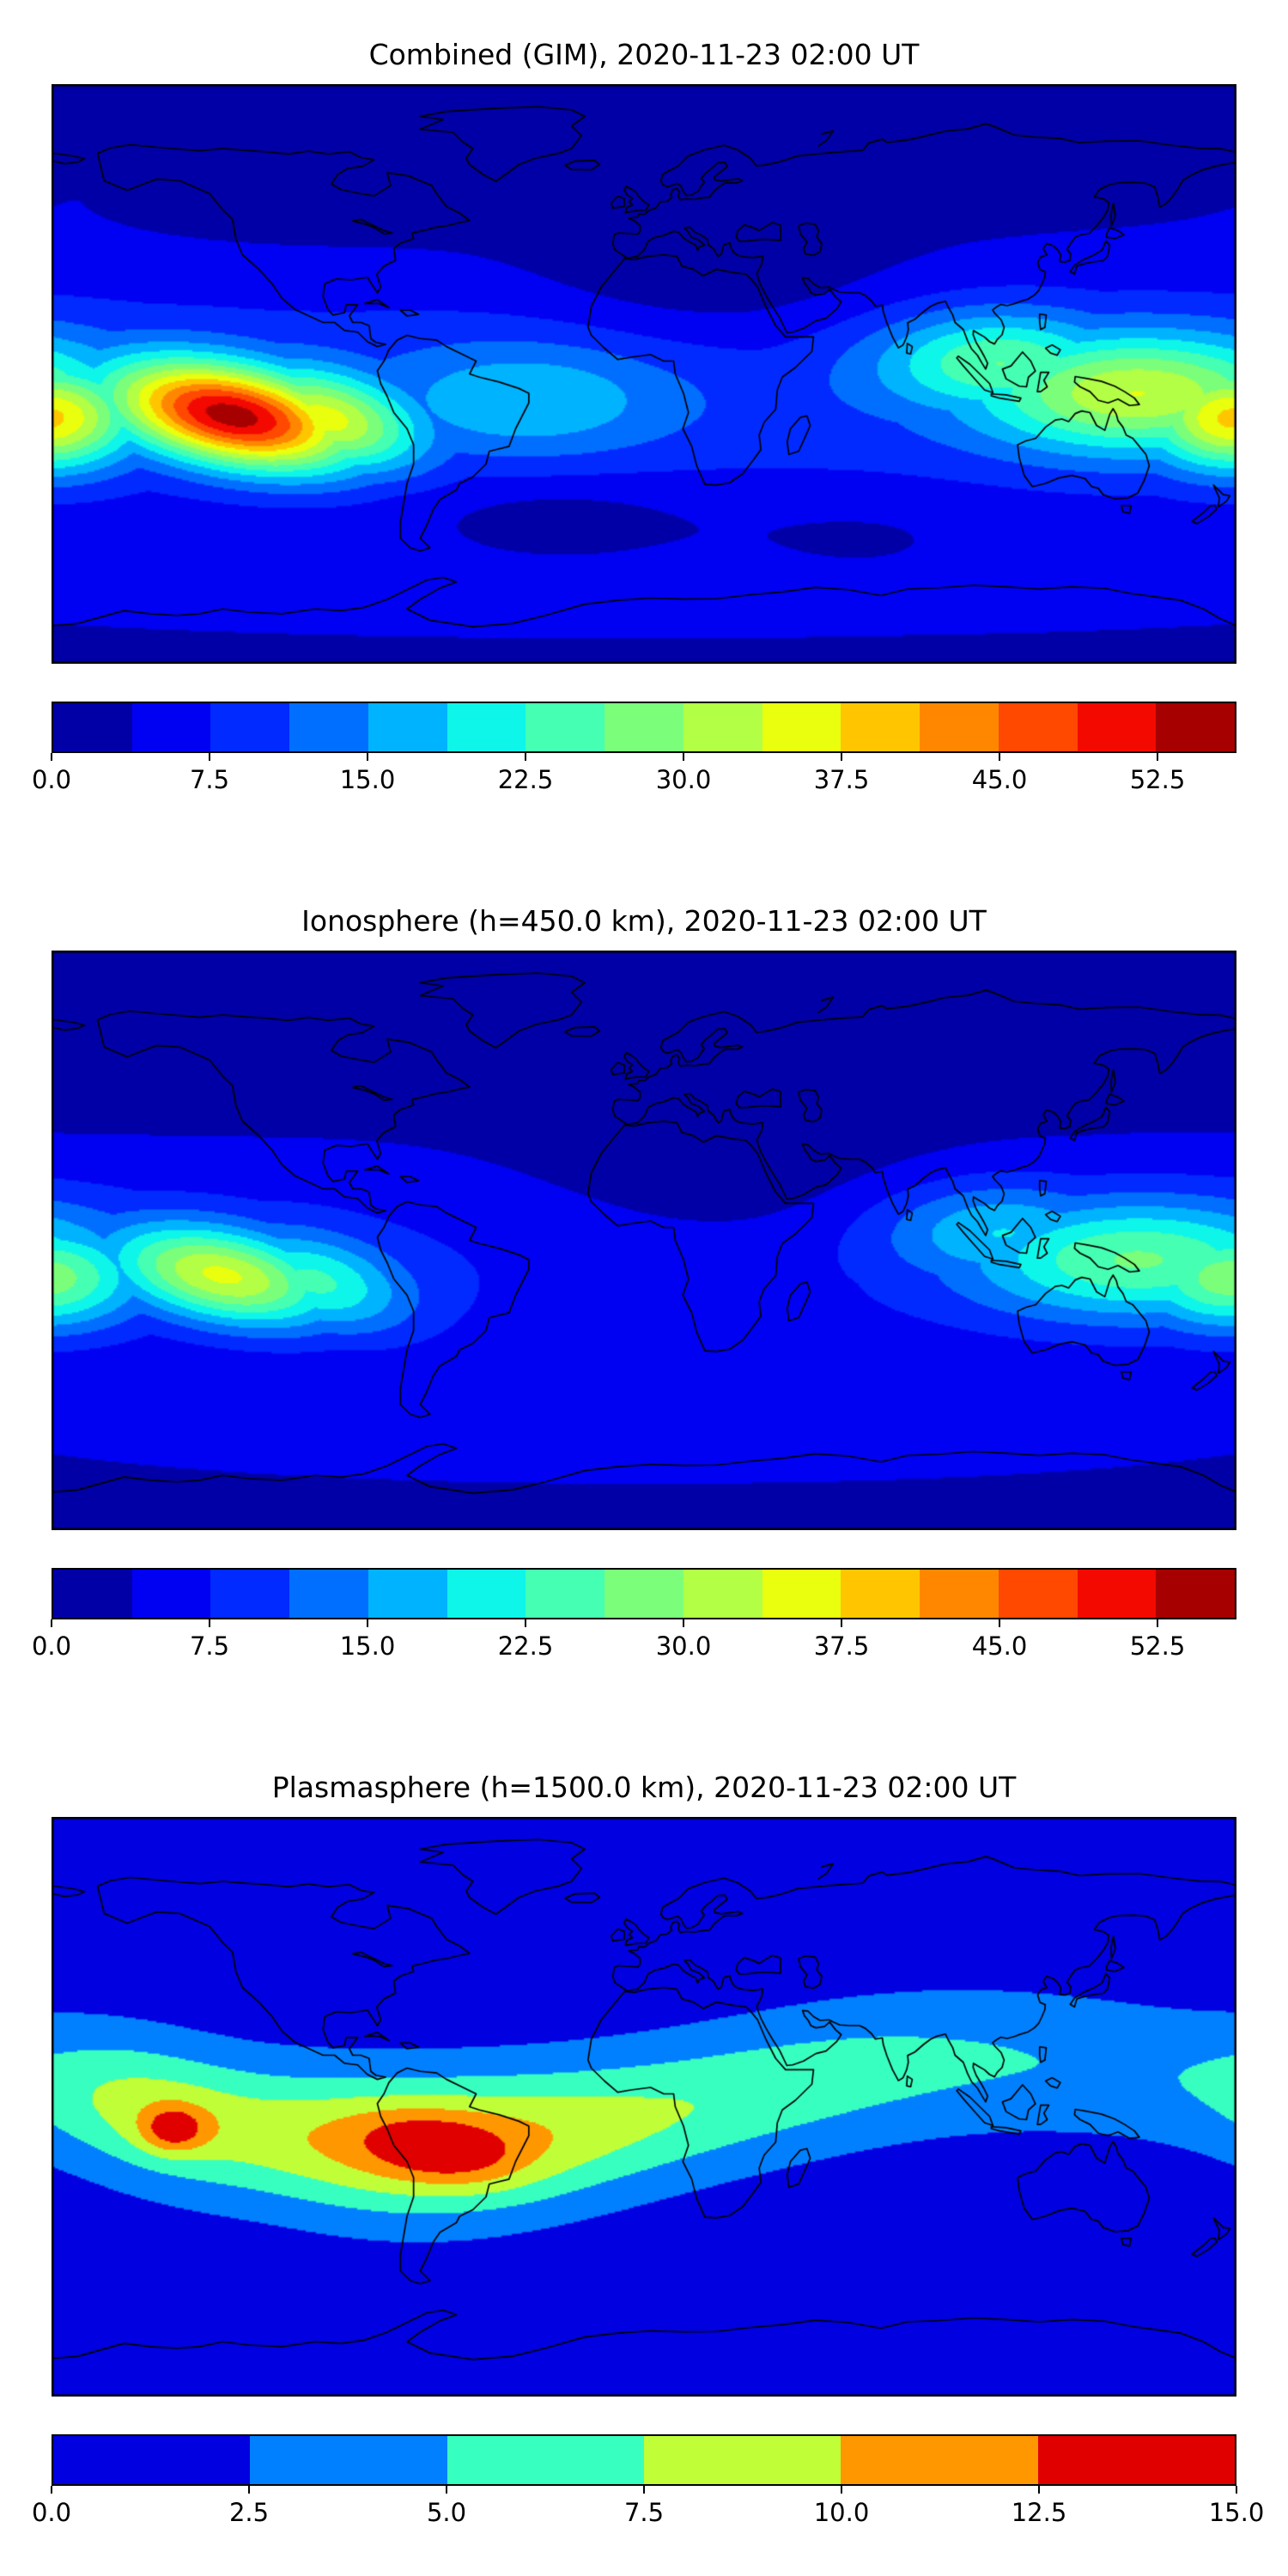 The height and width of the screenshot is (2576, 1288). I want to click on panel-title: Combined (GIM), 2020-11-23 02:00 UT, so click(644, 55).